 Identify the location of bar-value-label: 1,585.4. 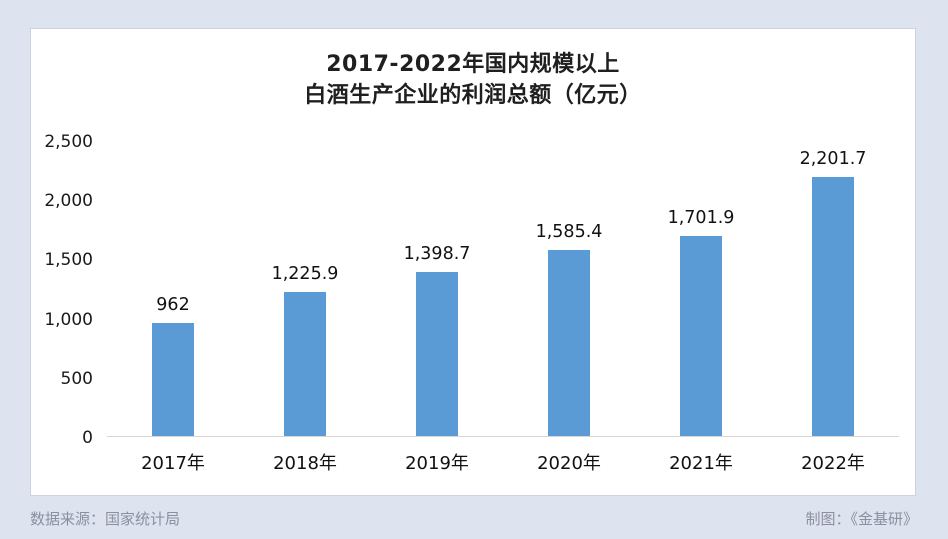
(569, 231).